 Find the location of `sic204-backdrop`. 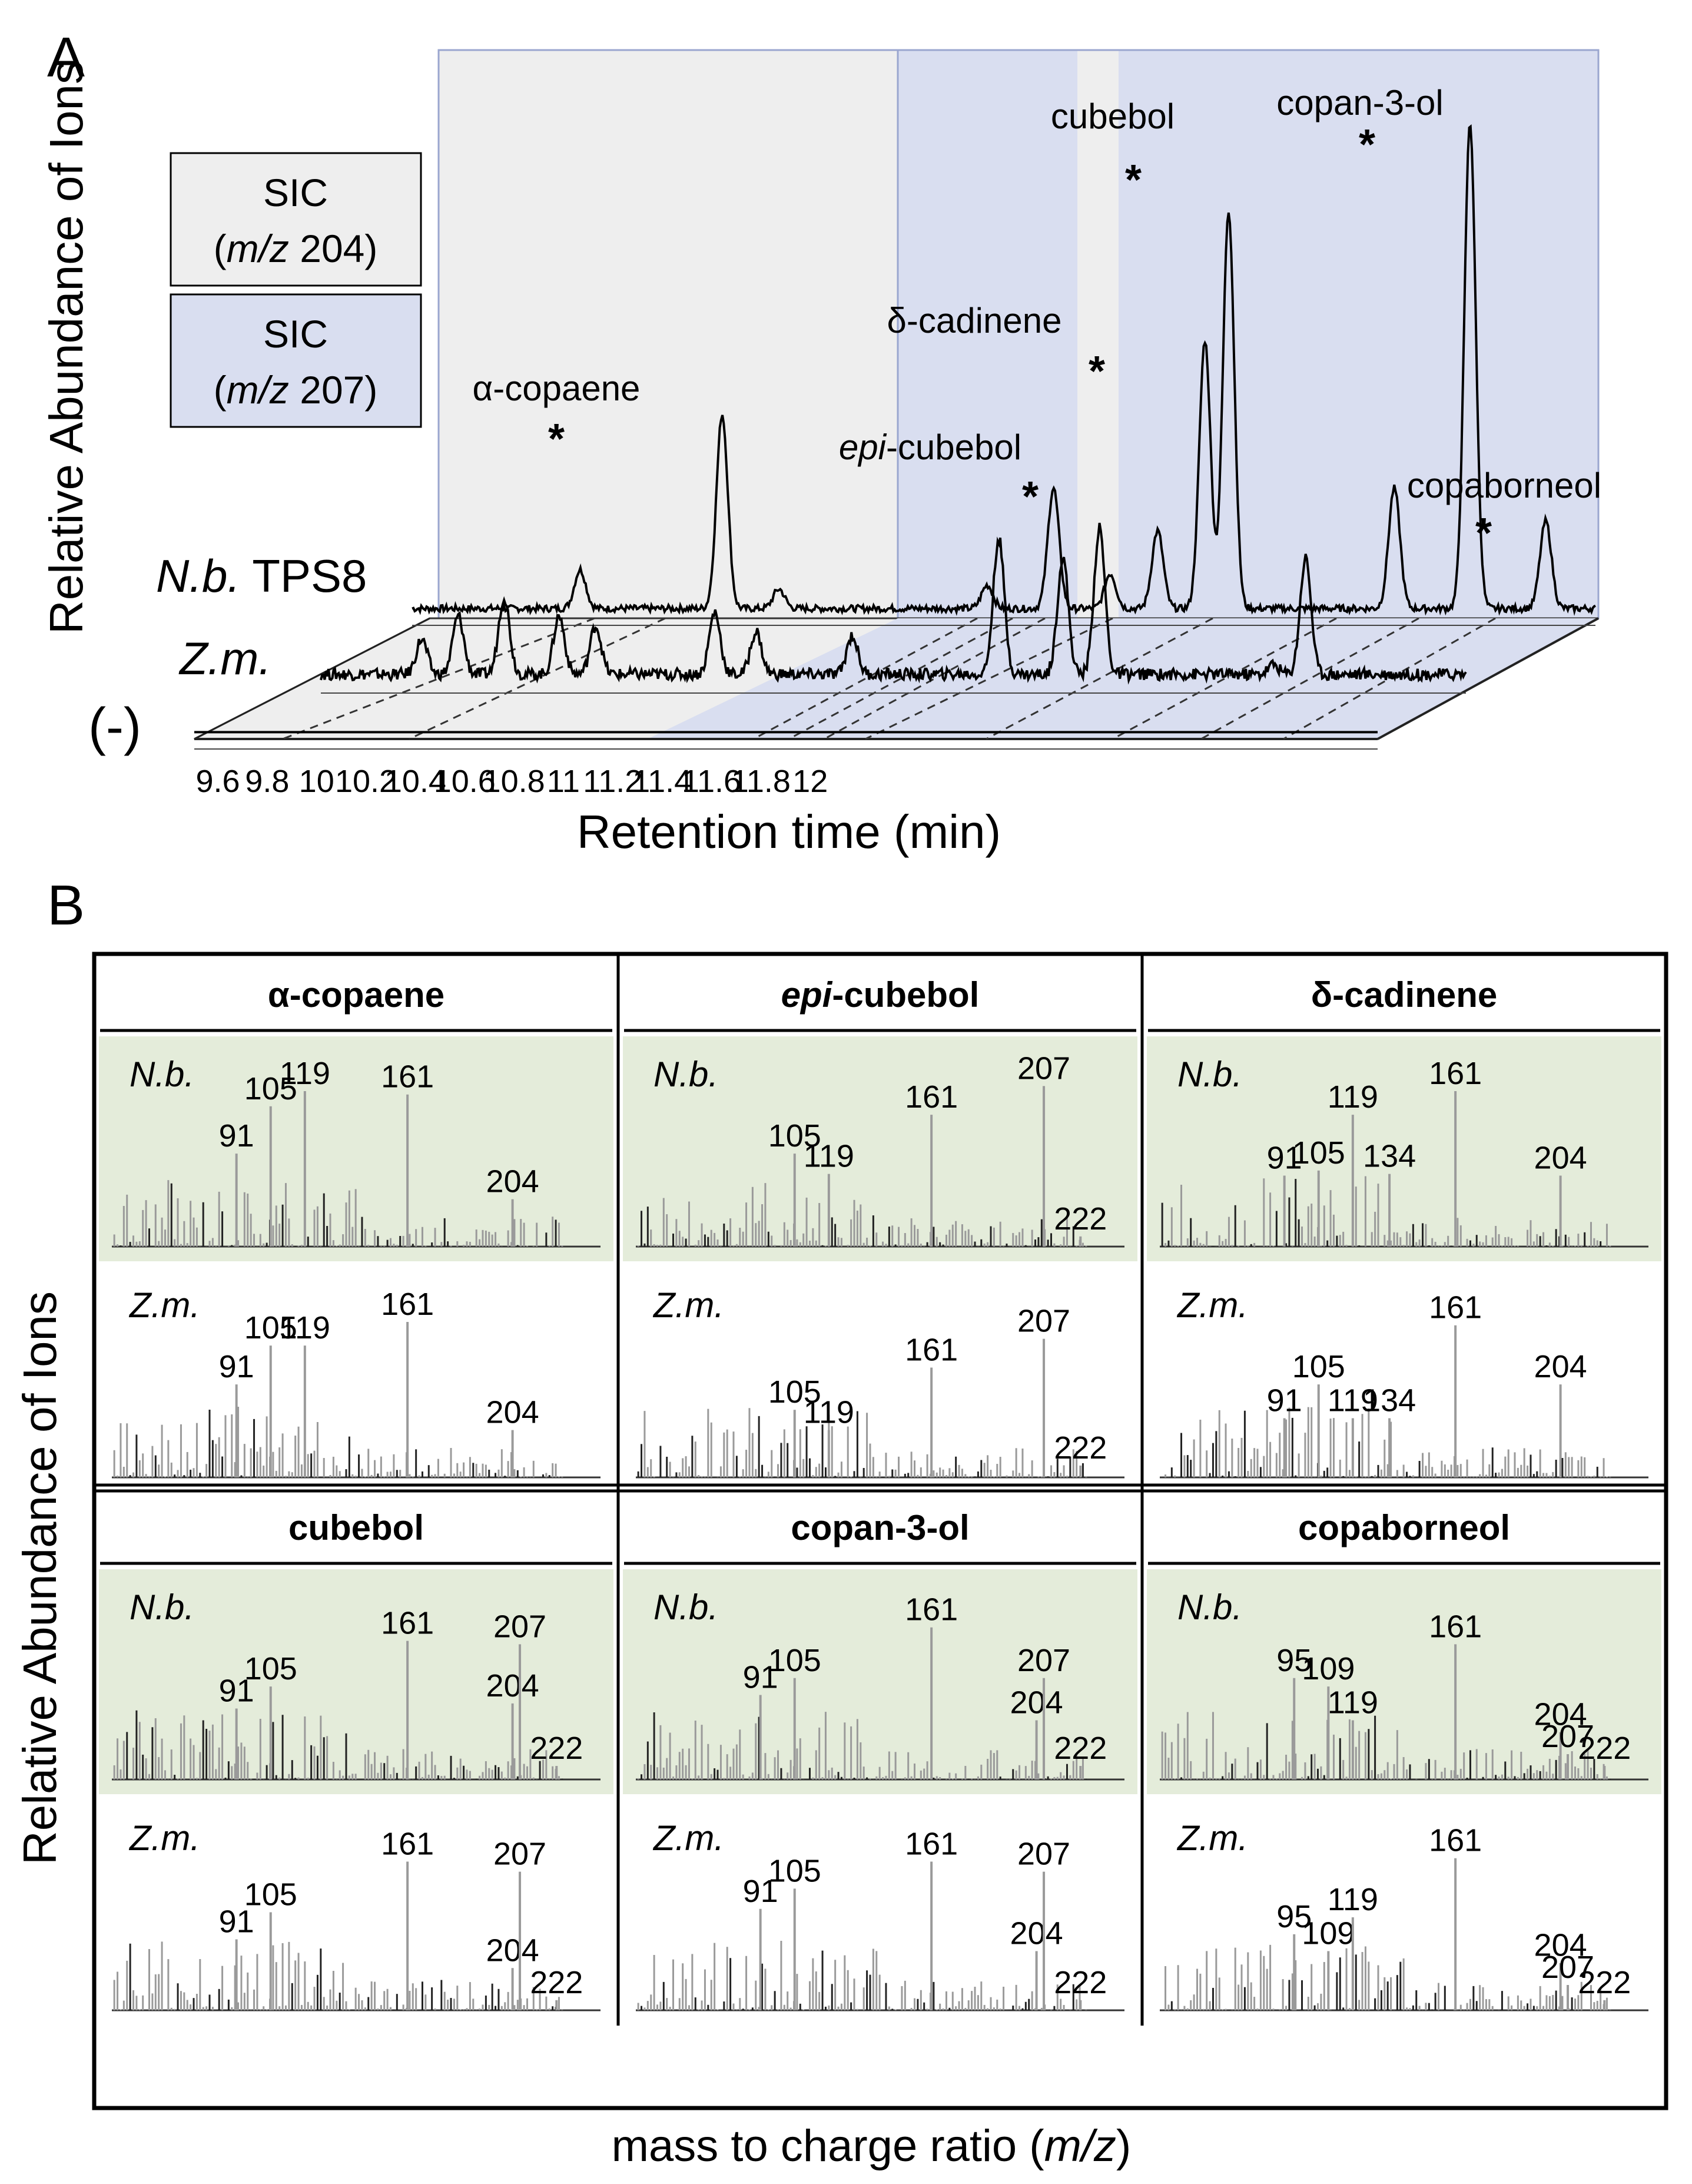

sic204-backdrop is located at coordinates (668, 334).